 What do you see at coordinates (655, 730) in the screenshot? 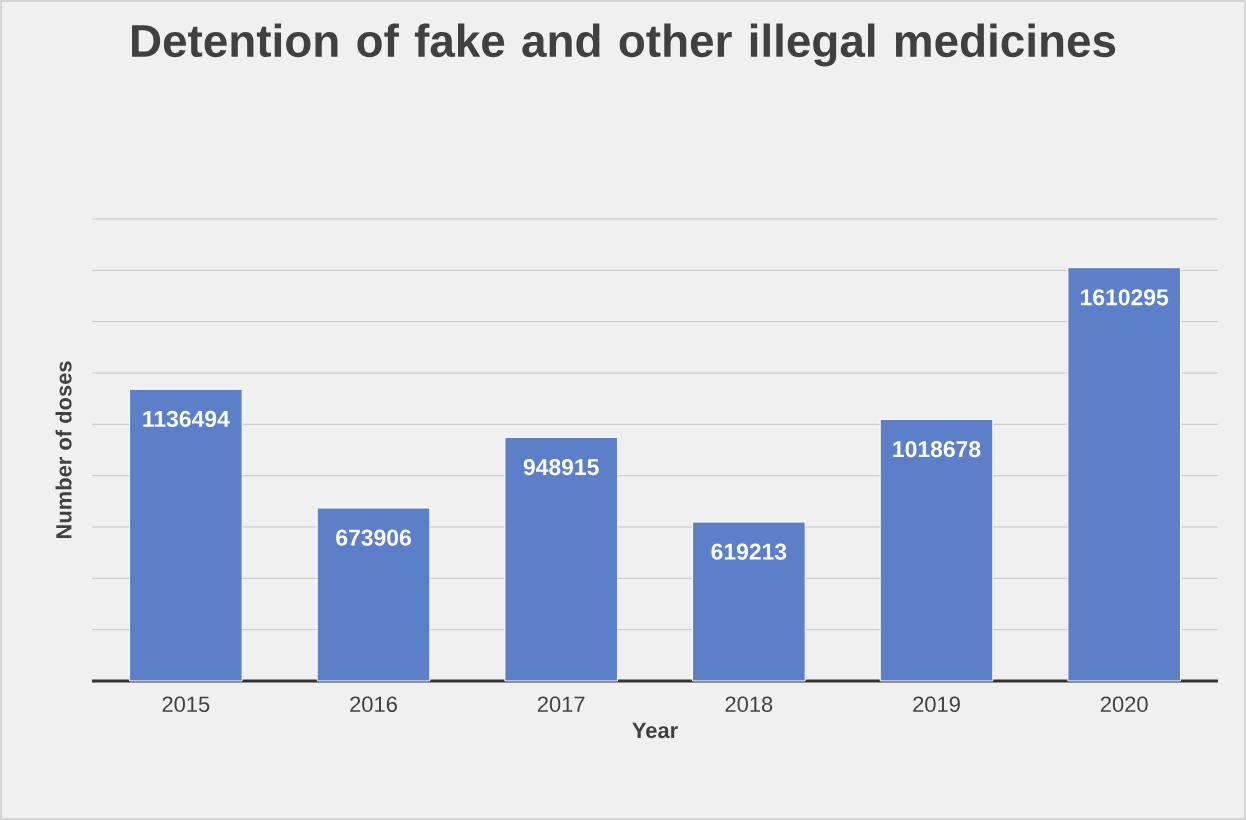
I see `x-axis-title: Year` at bounding box center [655, 730].